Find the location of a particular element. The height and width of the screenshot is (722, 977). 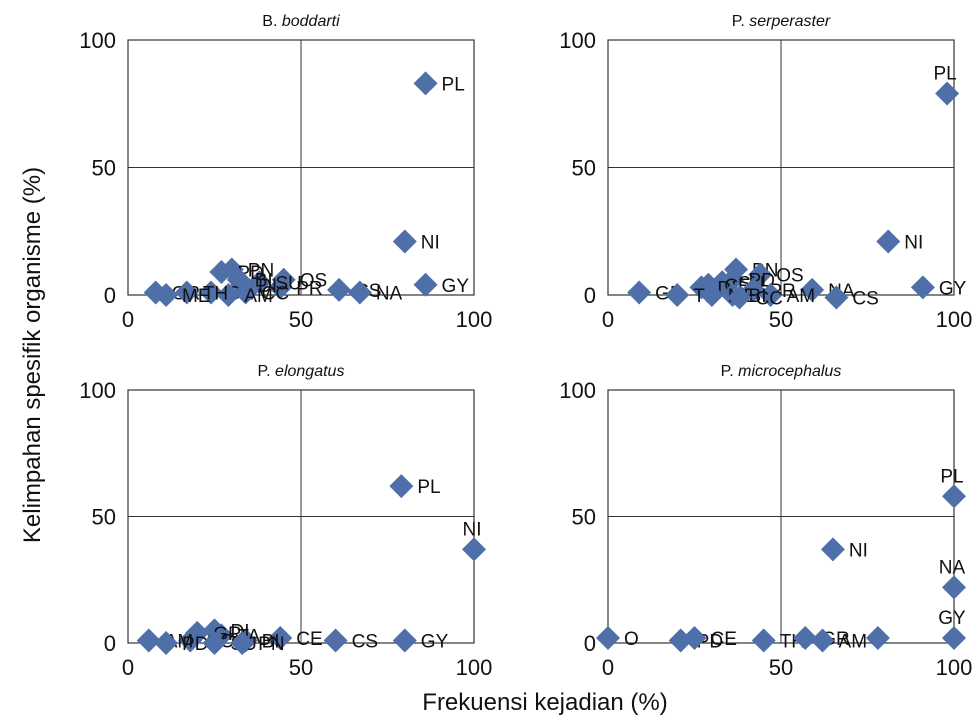

point-label: PR is located at coordinates (309, 288).